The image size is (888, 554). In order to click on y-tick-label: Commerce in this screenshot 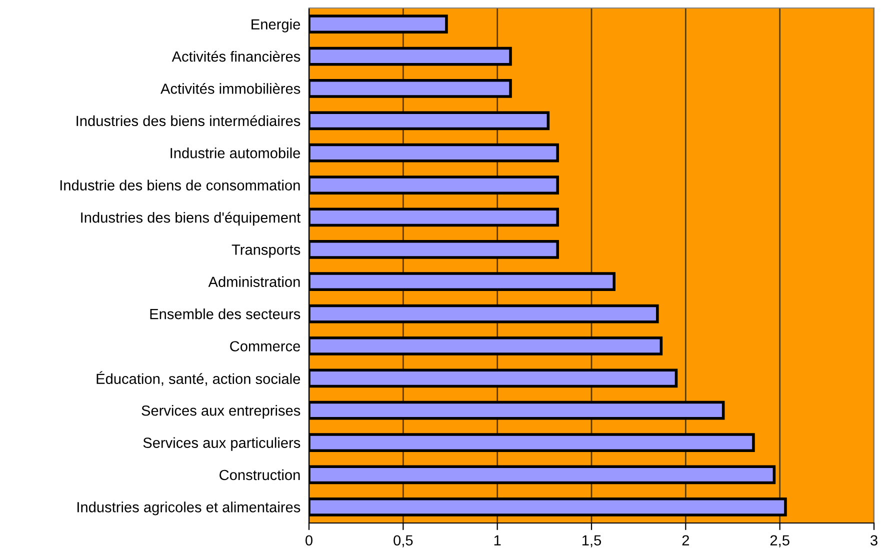, I will do `click(265, 346)`.